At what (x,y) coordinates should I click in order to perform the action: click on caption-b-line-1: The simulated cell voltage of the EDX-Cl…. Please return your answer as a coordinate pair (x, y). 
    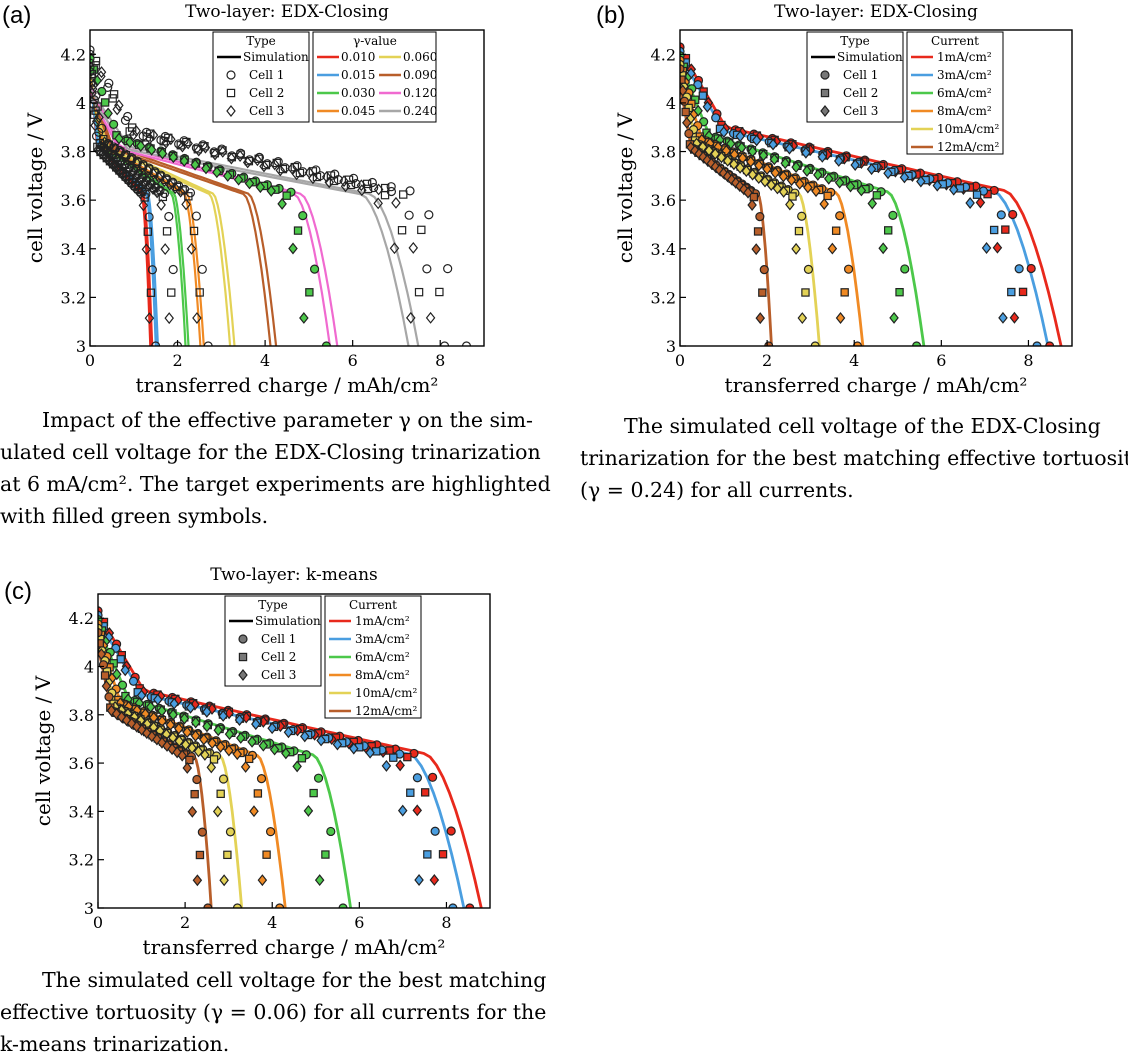
    Looking at the image, I should click on (862, 426).